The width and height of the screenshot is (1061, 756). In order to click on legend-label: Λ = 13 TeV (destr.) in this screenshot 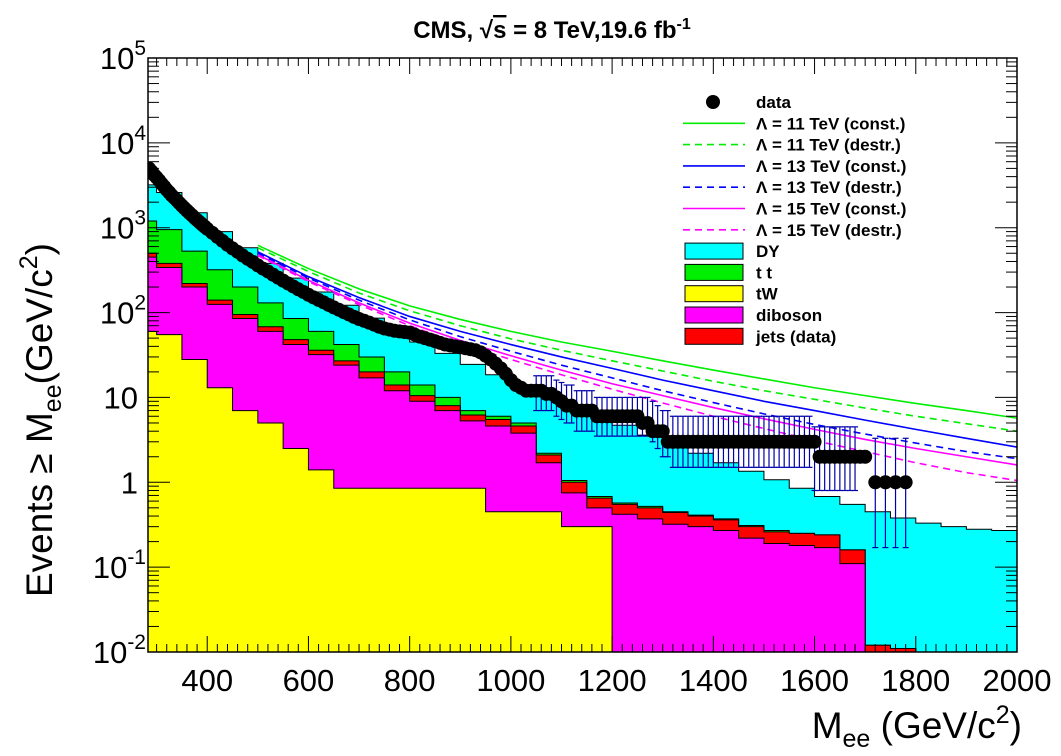, I will do `click(829, 187)`.